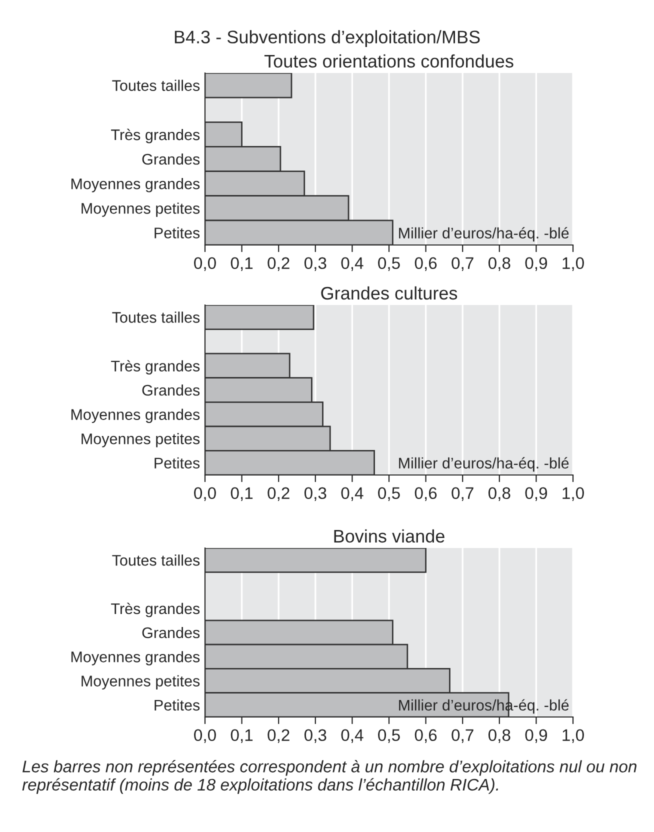 This screenshot has height=832, width=654. Describe the element at coordinates (389, 293) in the screenshot. I see `chart-title: Grandes cultures` at that location.